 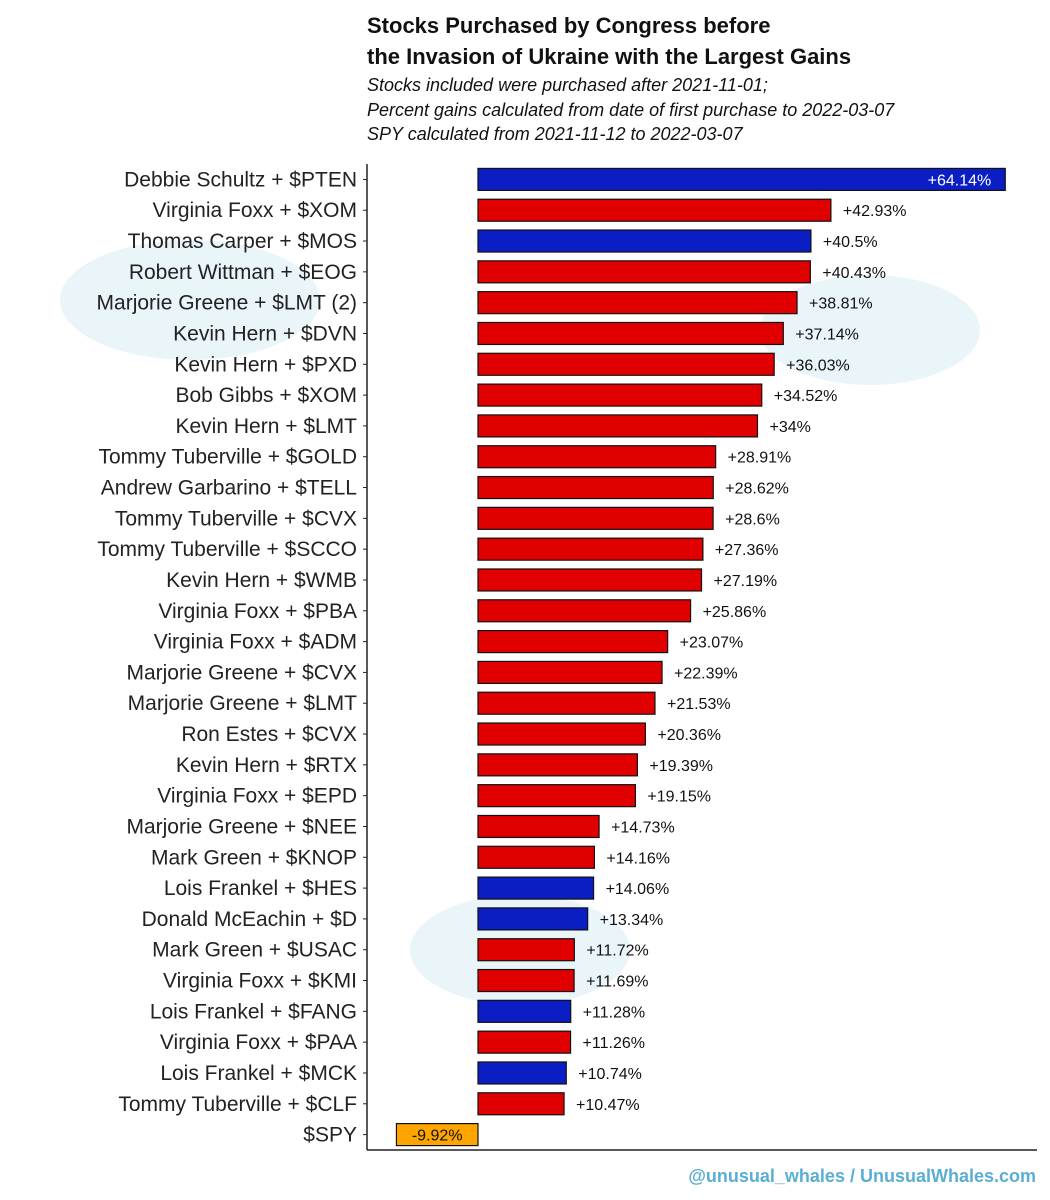 What do you see at coordinates (735, 612) in the screenshot?
I see `data-label: +25.86%` at bounding box center [735, 612].